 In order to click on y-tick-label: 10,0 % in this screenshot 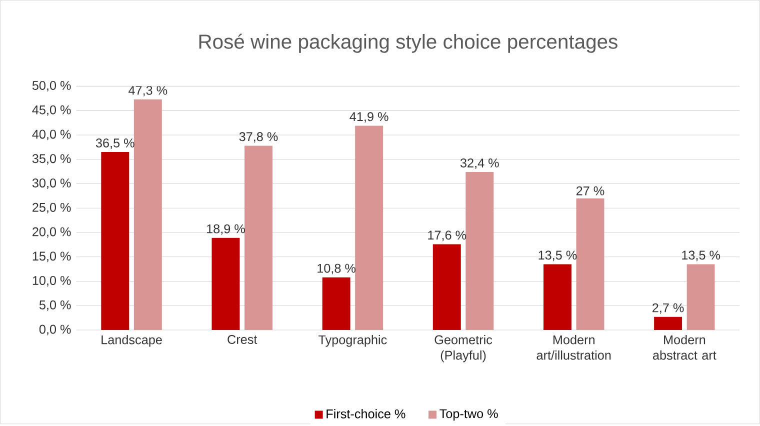, I will do `click(51, 281)`.